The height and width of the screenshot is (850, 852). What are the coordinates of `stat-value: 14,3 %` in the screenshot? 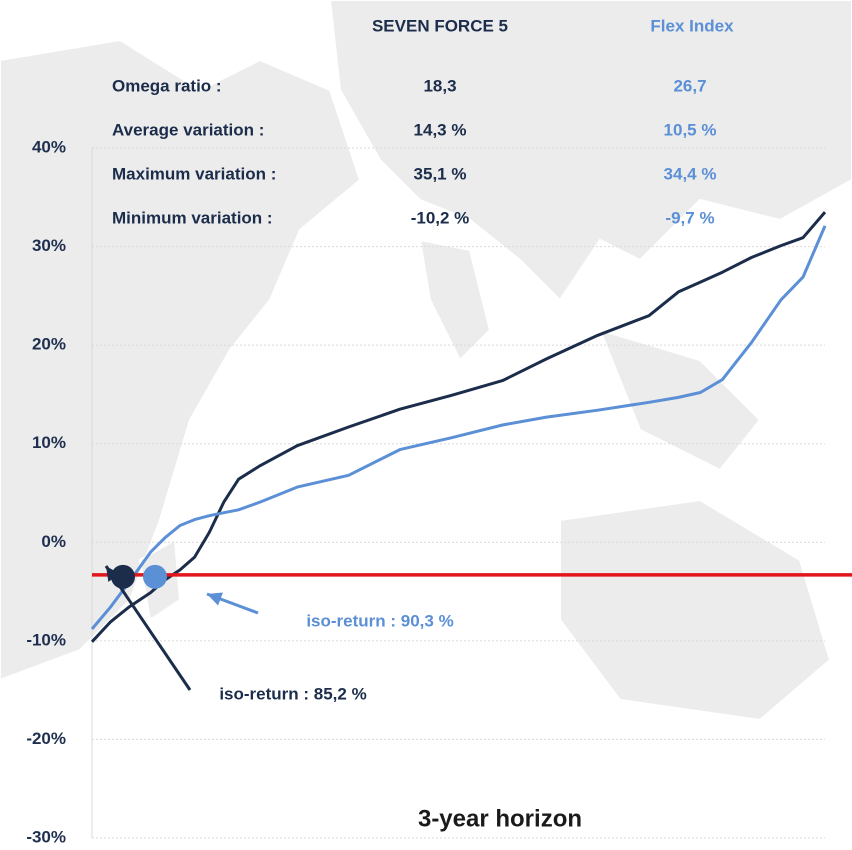 It's located at (440, 129).